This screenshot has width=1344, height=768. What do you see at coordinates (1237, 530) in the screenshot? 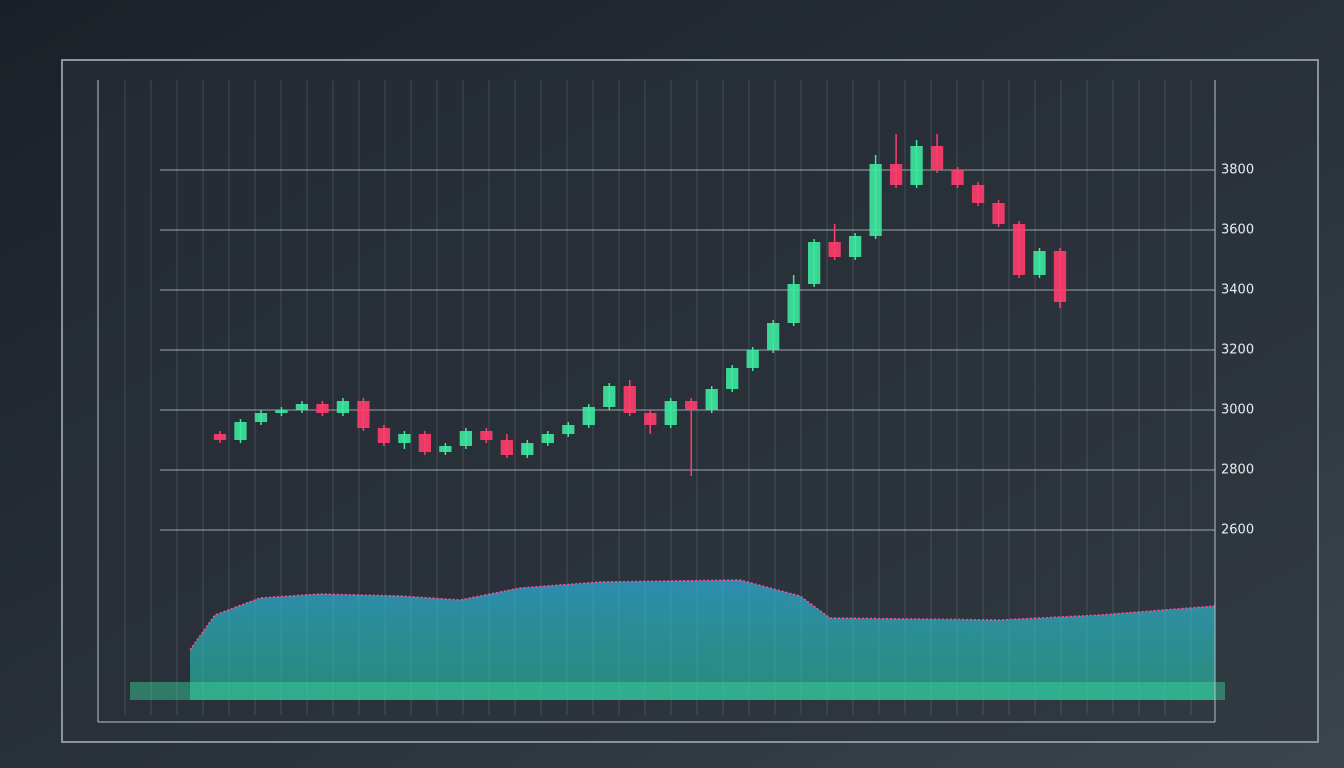
I see `y-tick-label: 2600` at bounding box center [1237, 530].